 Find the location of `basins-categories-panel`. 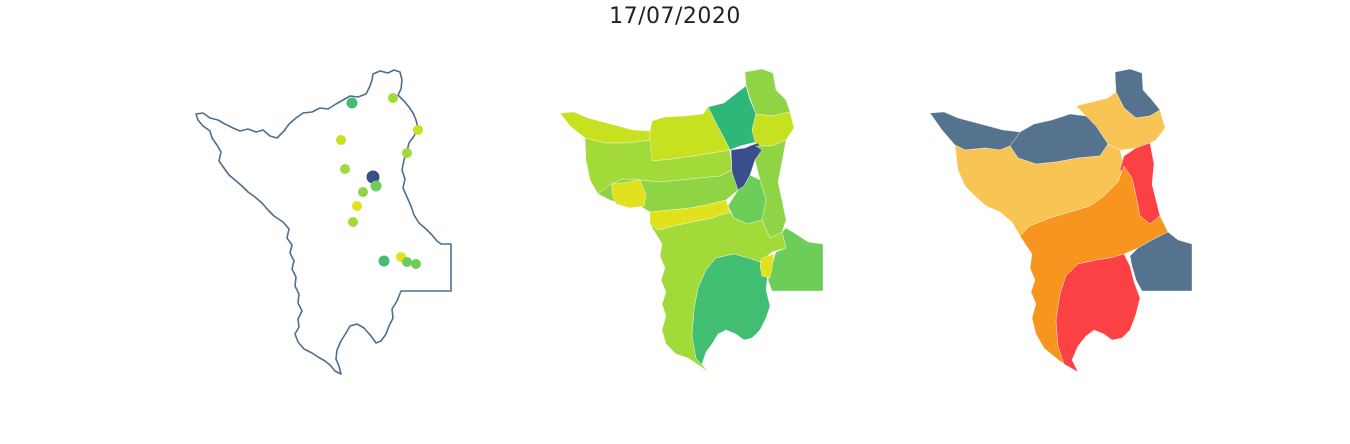

basins-categories-panel is located at coordinates (1061, 220).